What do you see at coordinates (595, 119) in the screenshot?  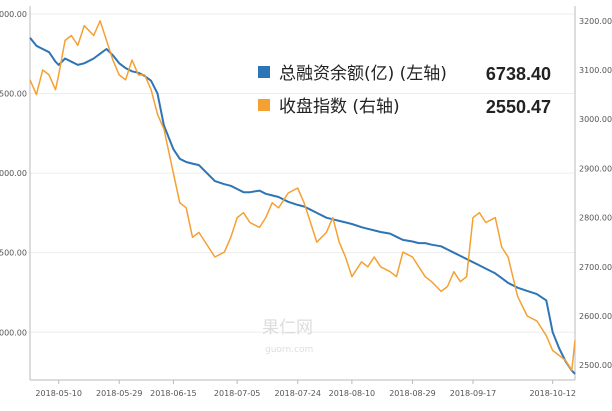 I see `right-tick-label: 3000.00` at bounding box center [595, 119].